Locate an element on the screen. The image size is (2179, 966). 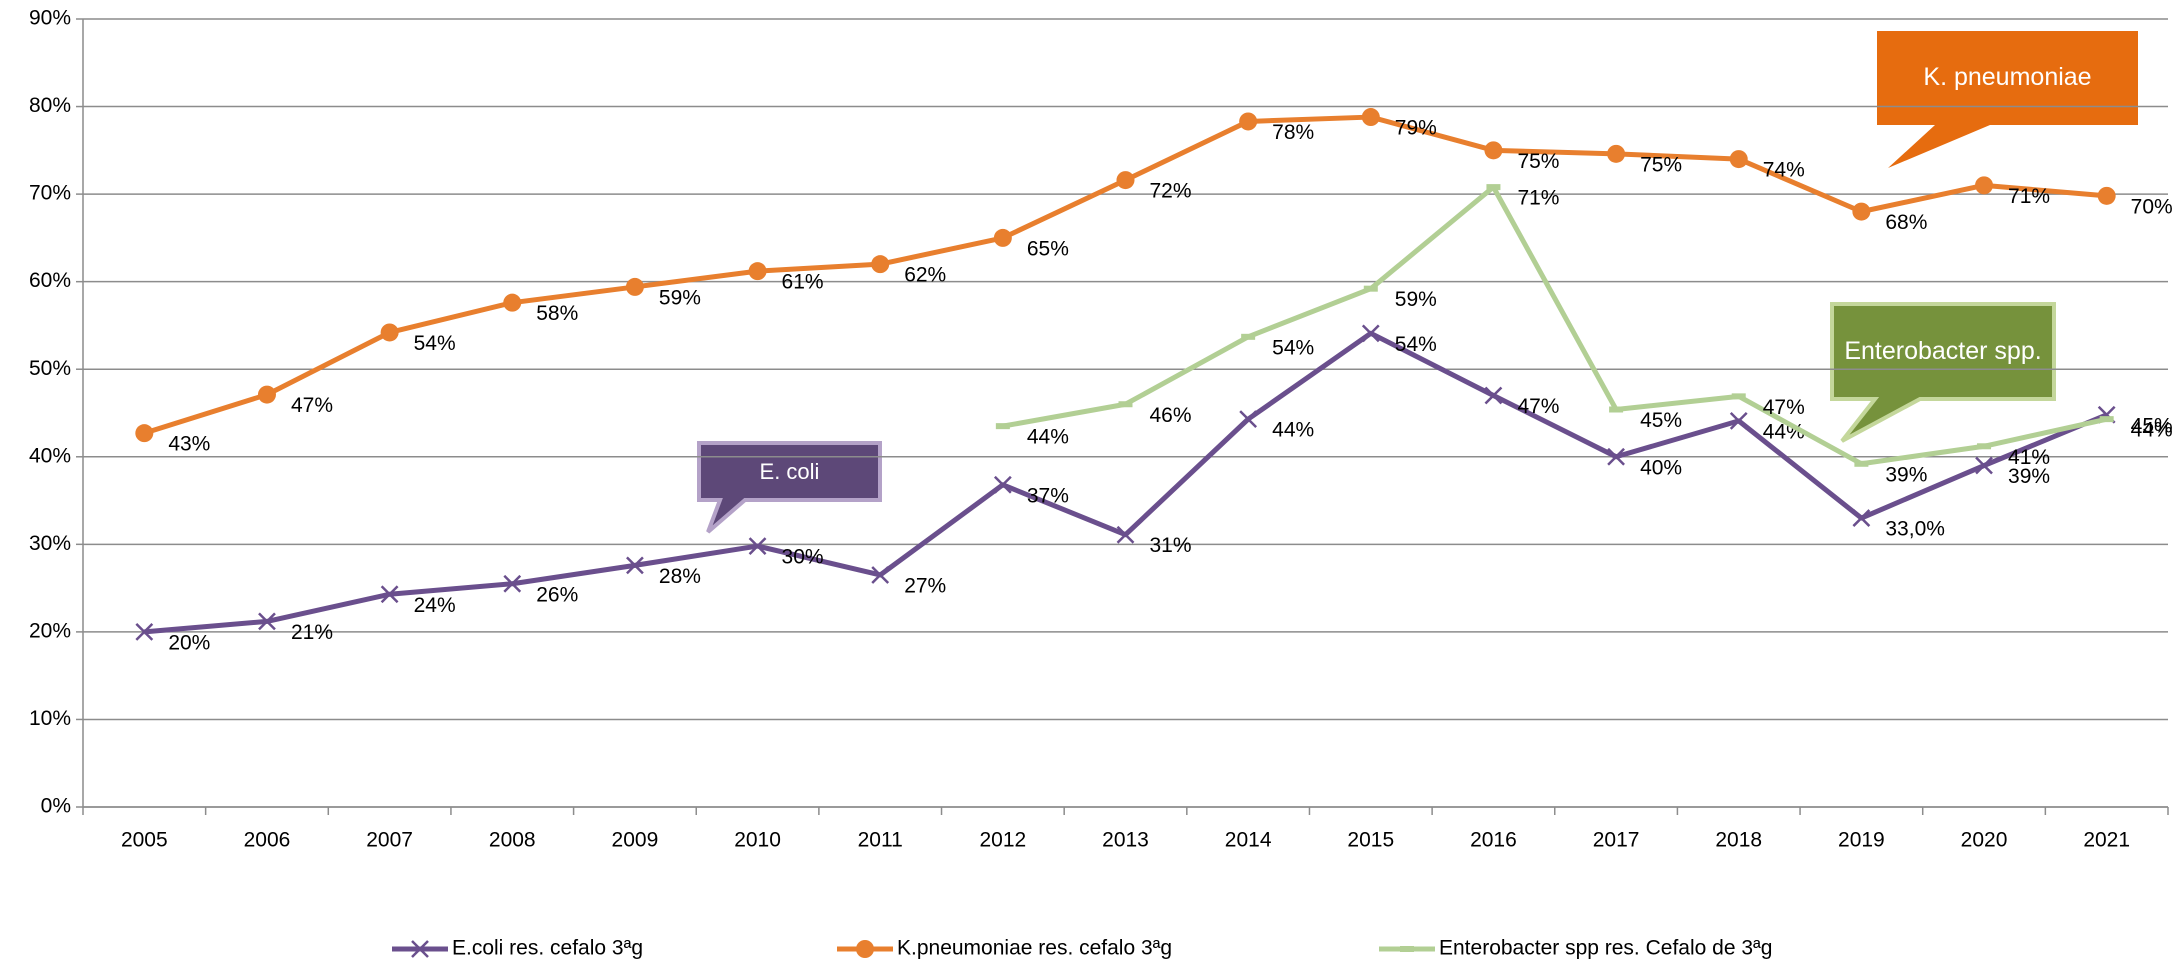
x-tick-label: 2008 is located at coordinates (512, 840).